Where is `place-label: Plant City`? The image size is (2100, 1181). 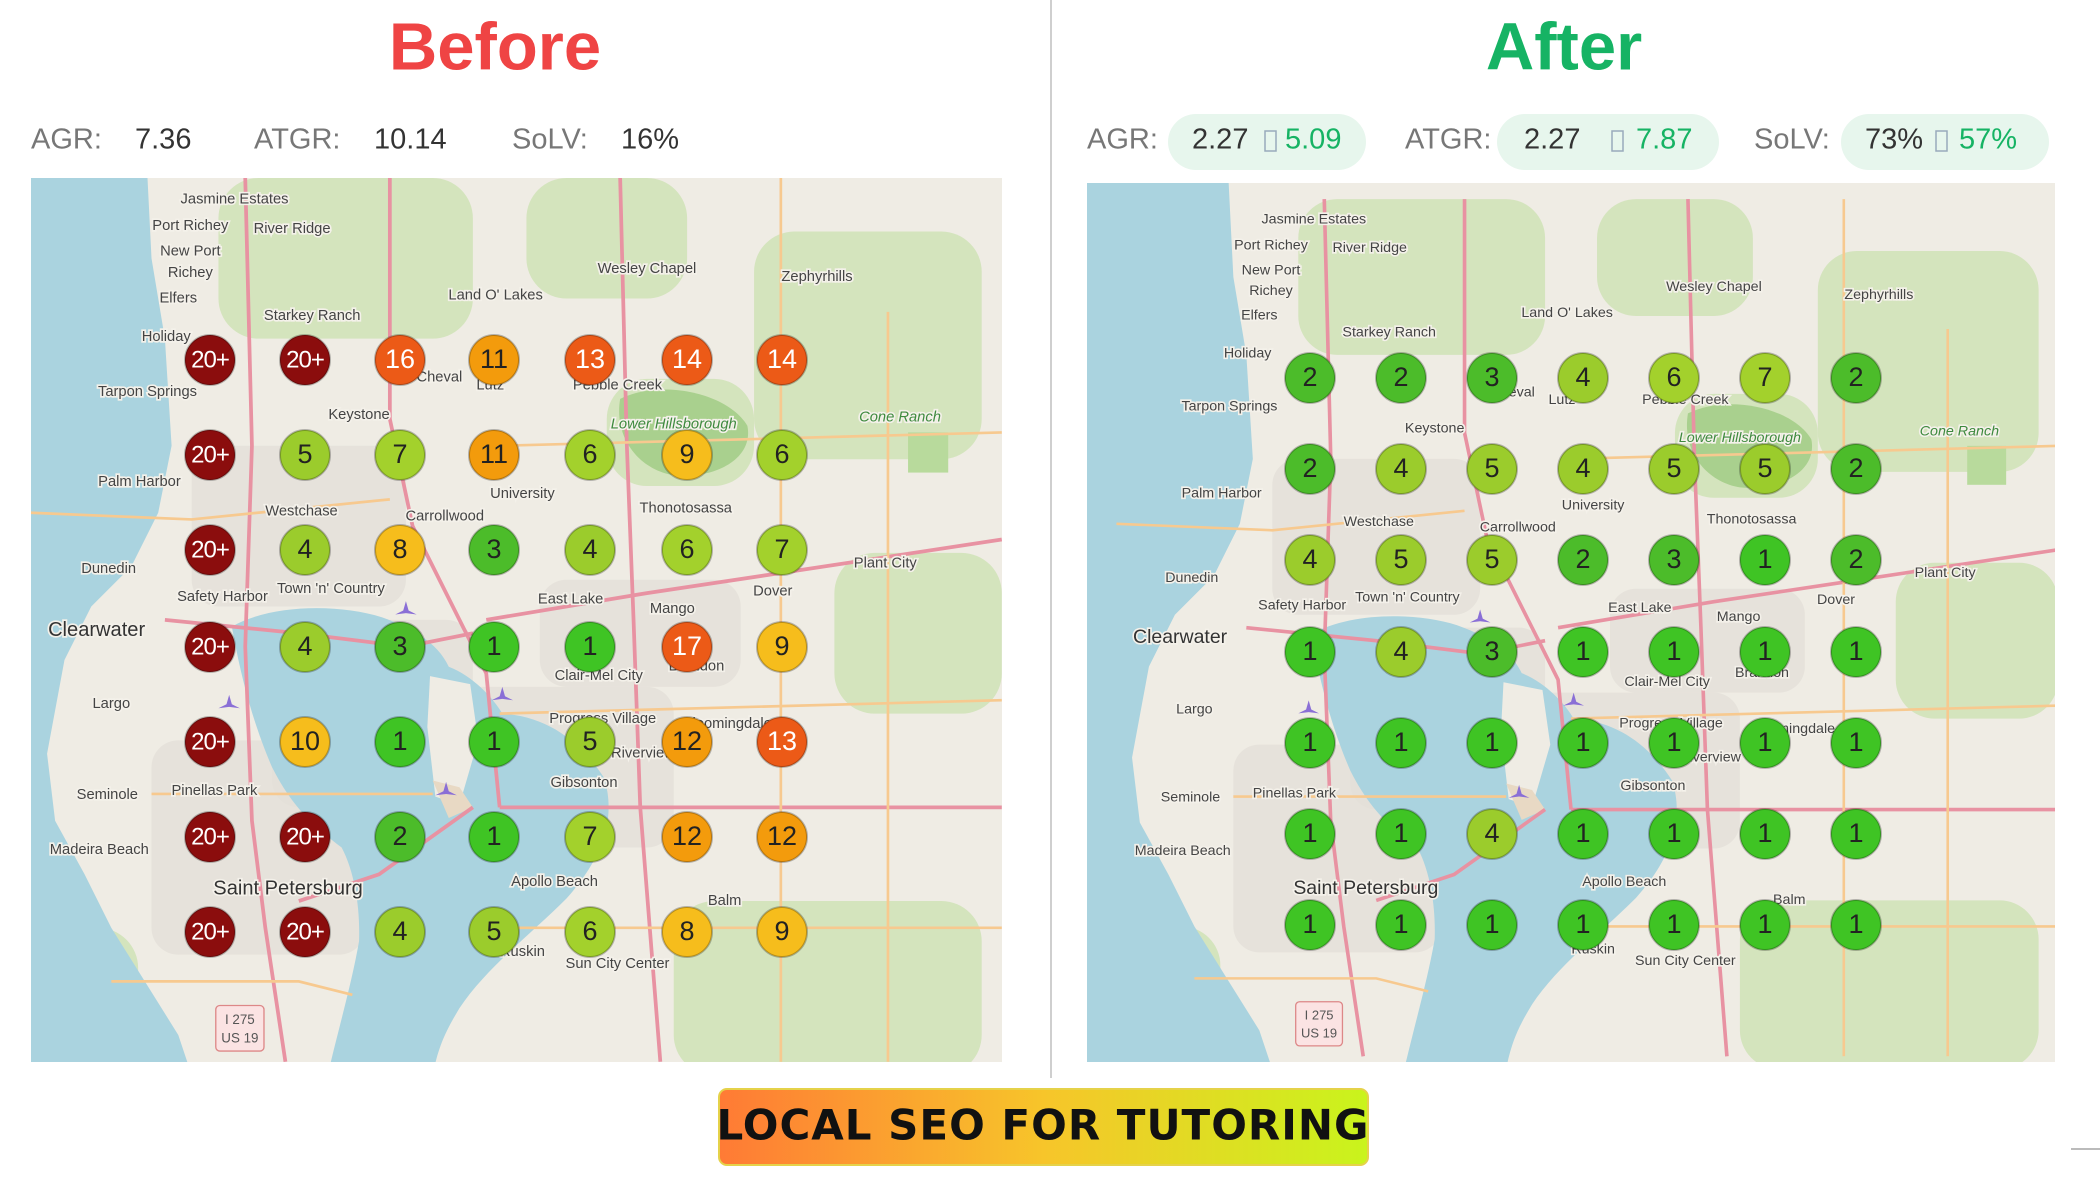 place-label: Plant City is located at coordinates (886, 564).